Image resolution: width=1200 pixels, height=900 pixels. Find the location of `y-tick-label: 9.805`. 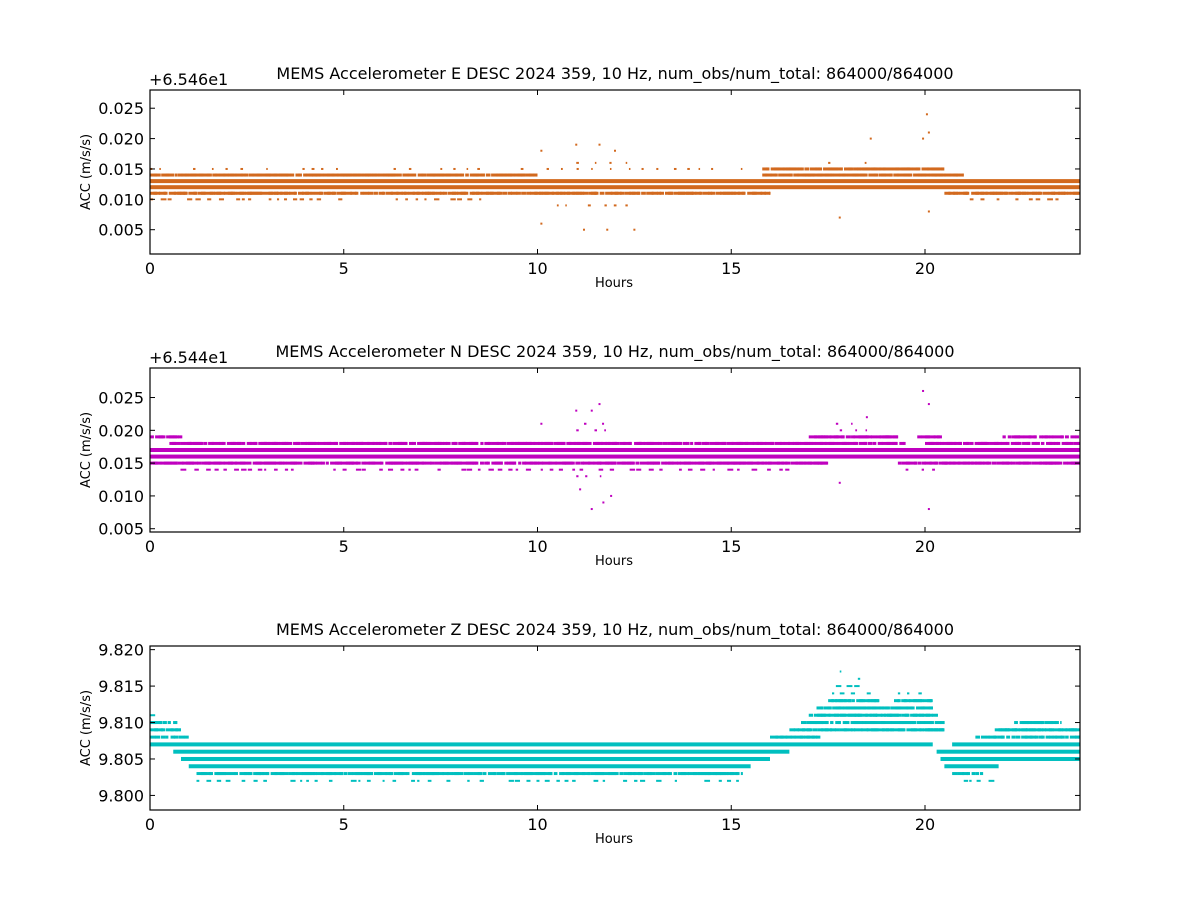

y-tick-label: 9.805 is located at coordinates (121, 759).